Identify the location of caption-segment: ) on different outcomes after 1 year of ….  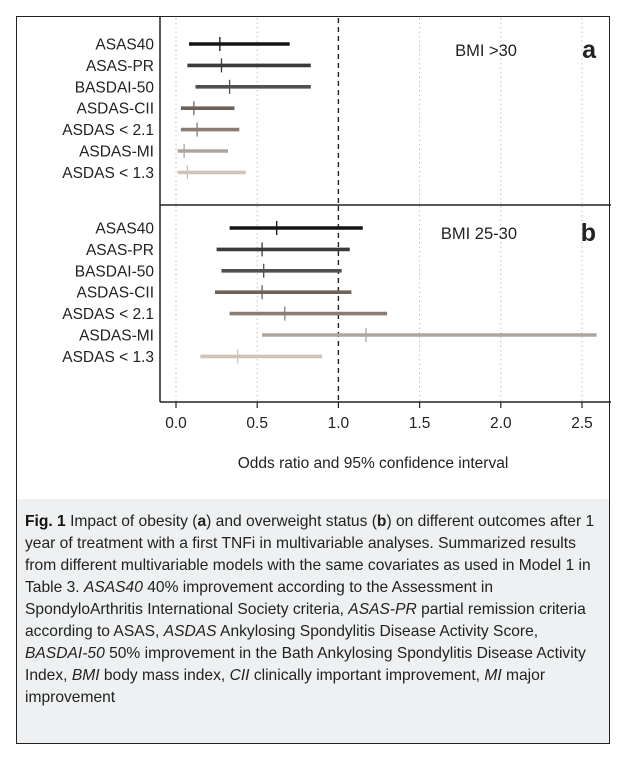
(310, 554).